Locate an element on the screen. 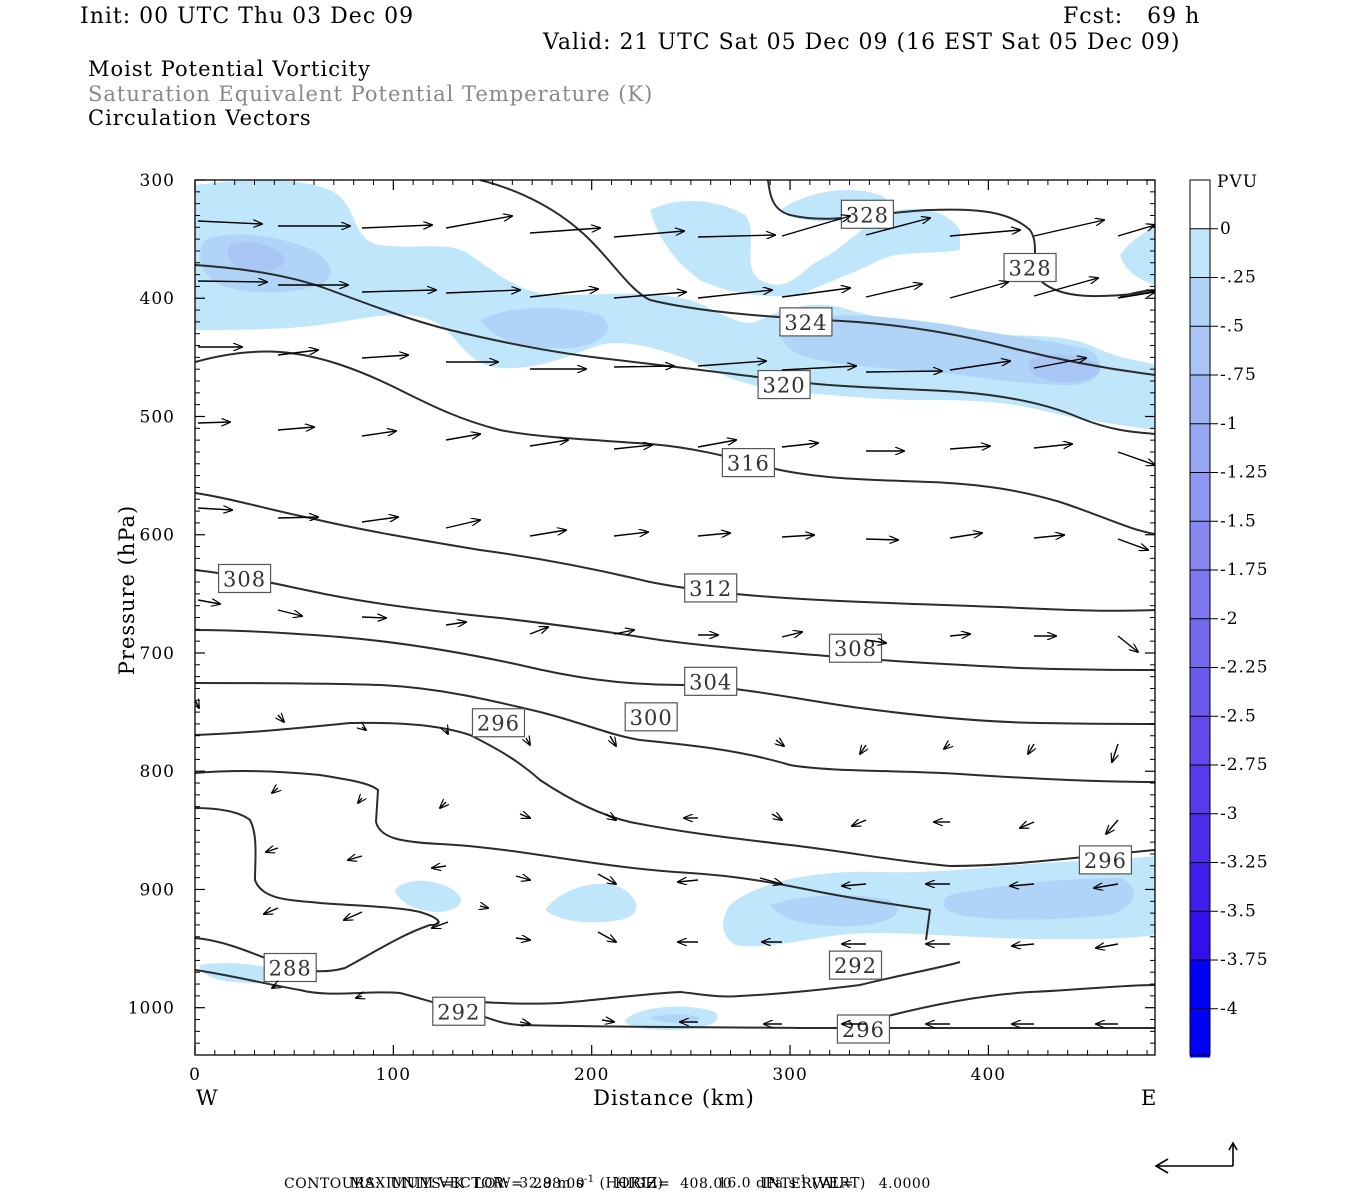 The image size is (1350, 1200). colorbar-label: -.25 is located at coordinates (1238, 278).